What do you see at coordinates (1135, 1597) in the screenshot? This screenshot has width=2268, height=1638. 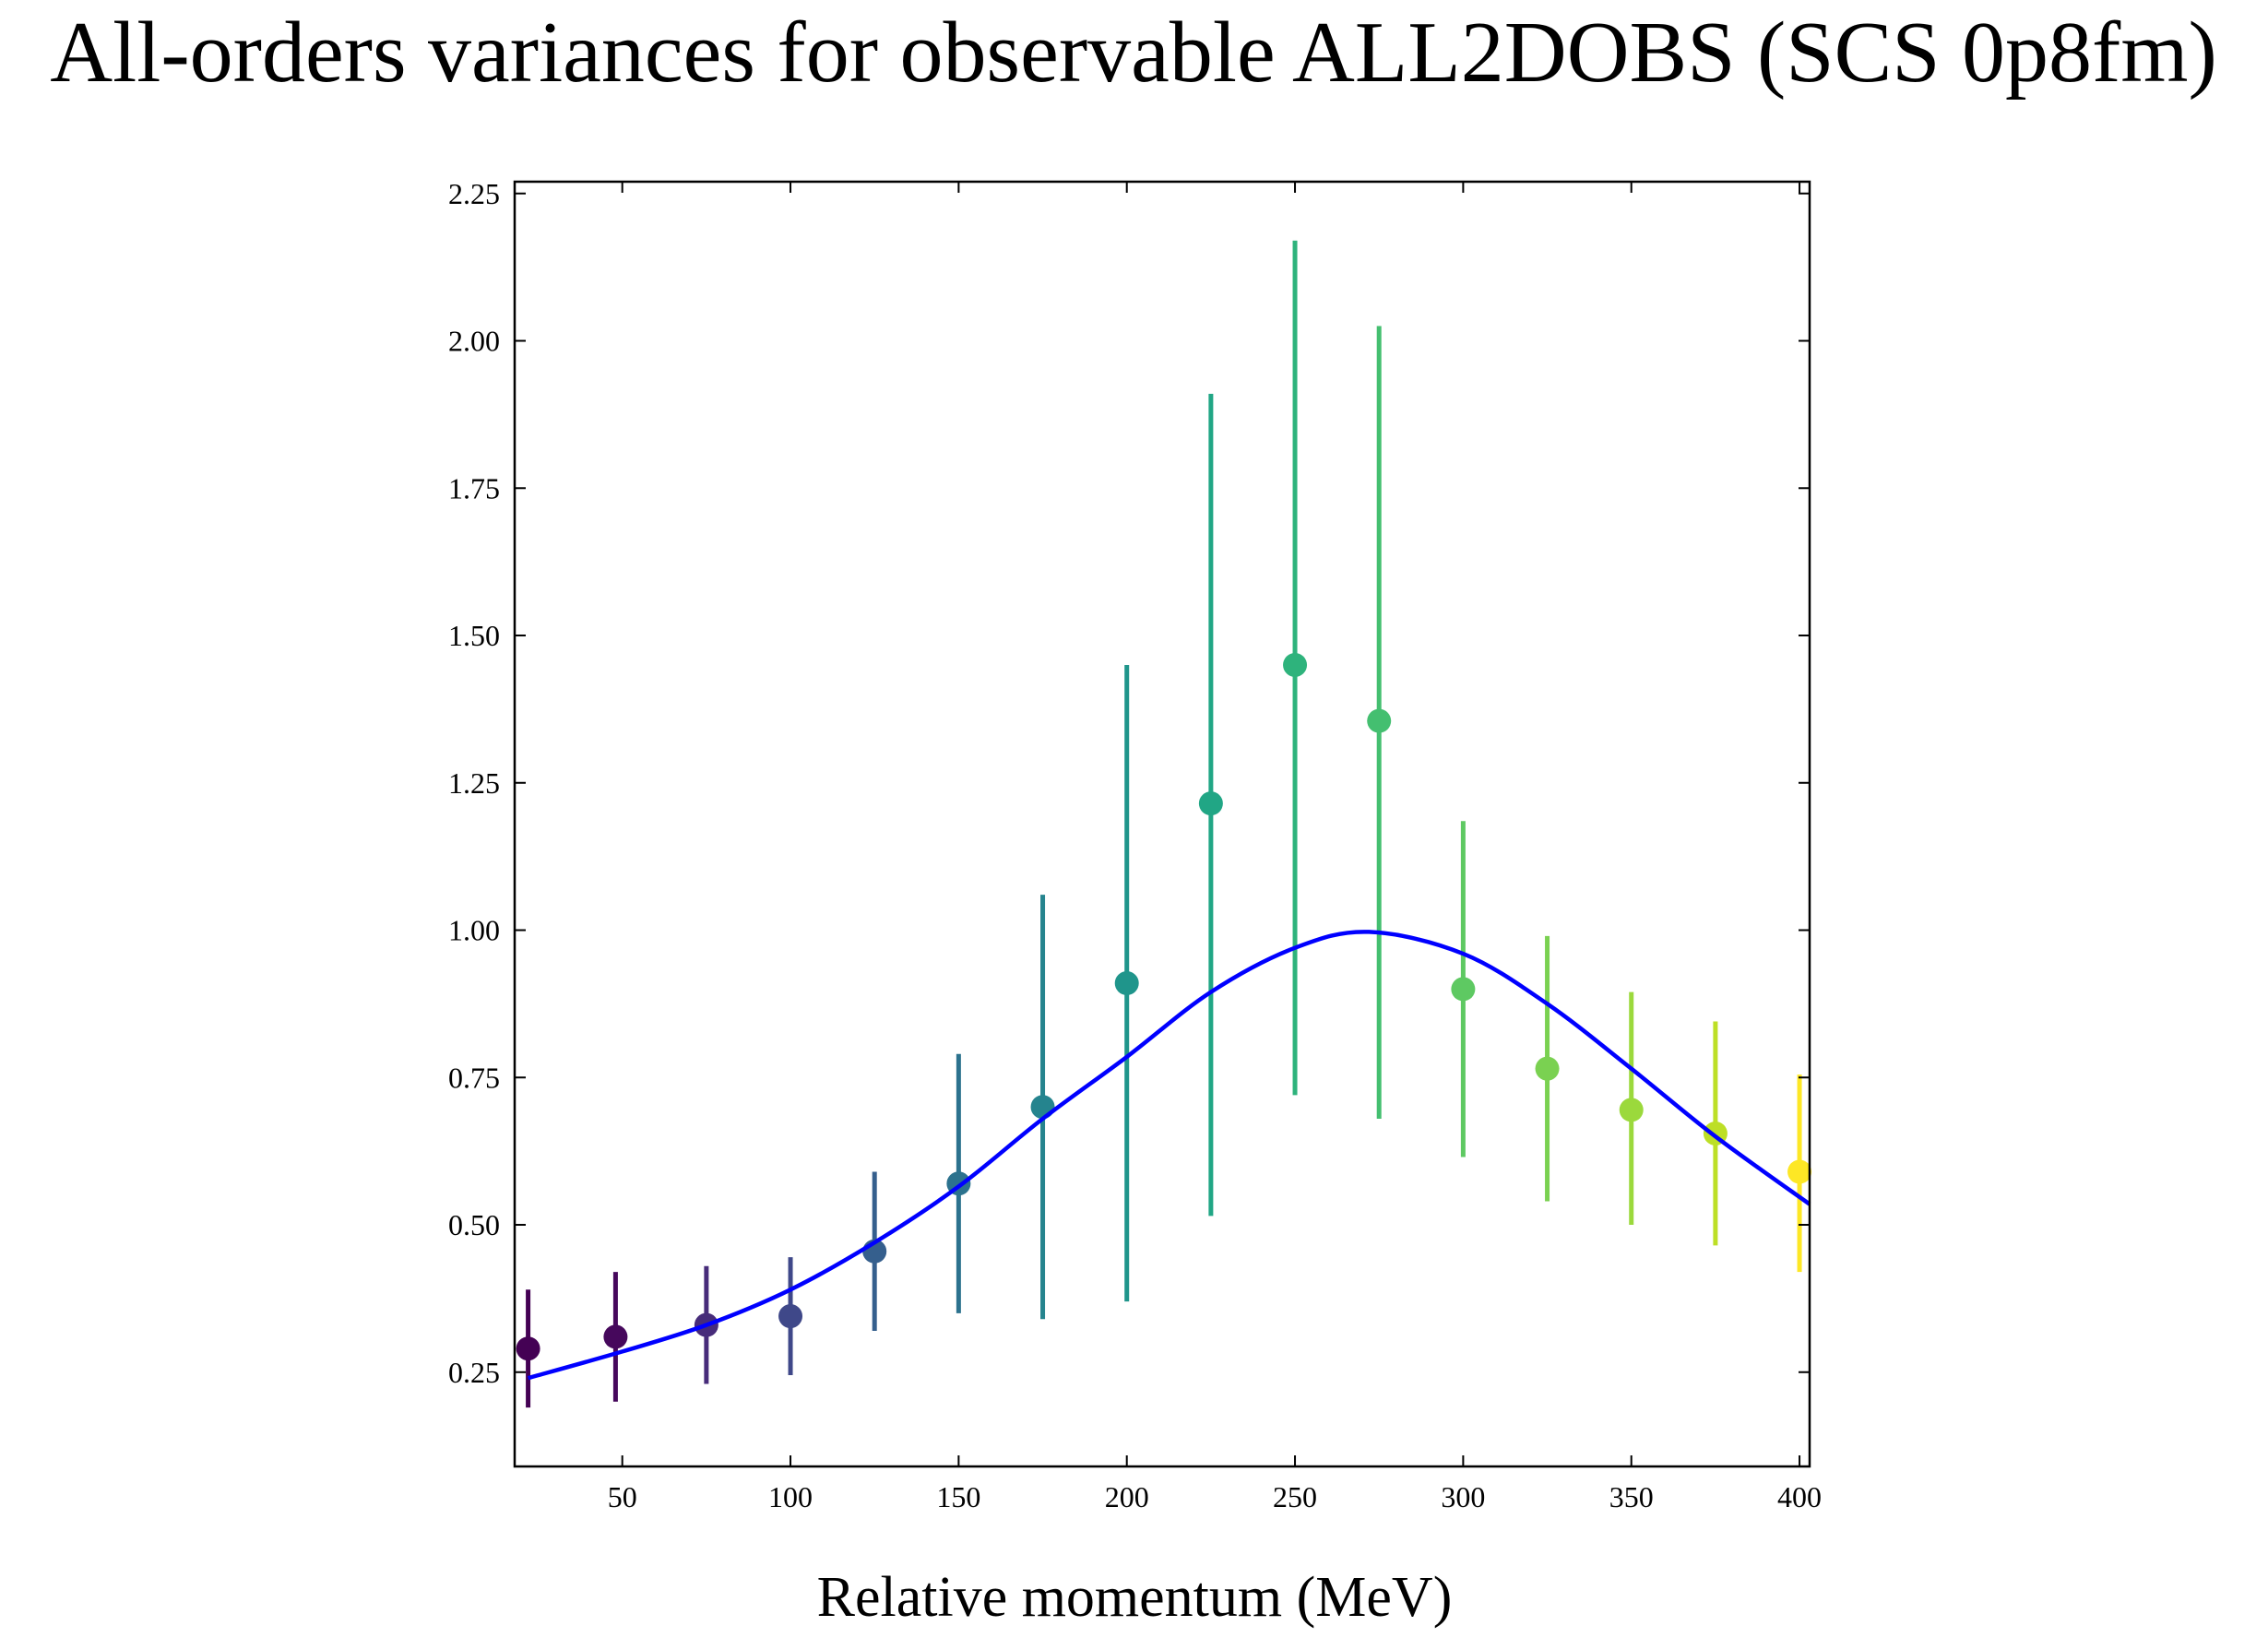 I see `x-axis-label: Relative momentum (MeV)` at bounding box center [1135, 1597].